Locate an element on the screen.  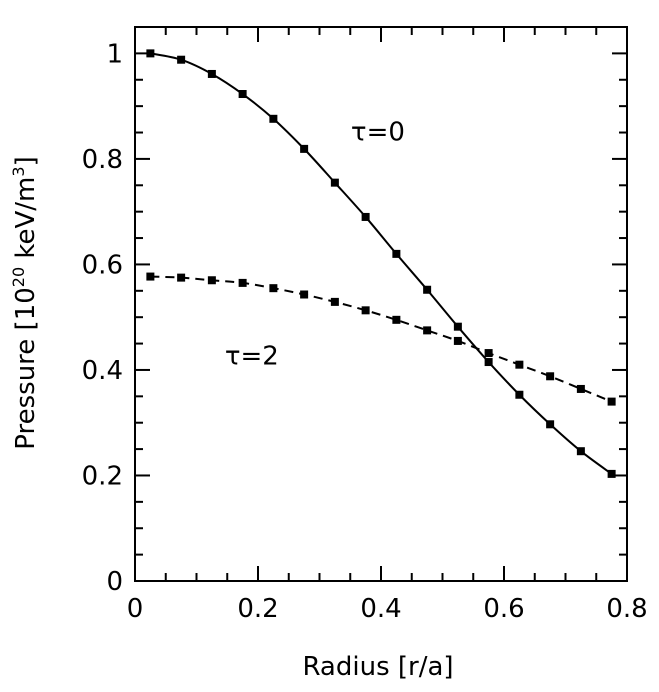
x-tick-label: 0.4 is located at coordinates (380, 609).